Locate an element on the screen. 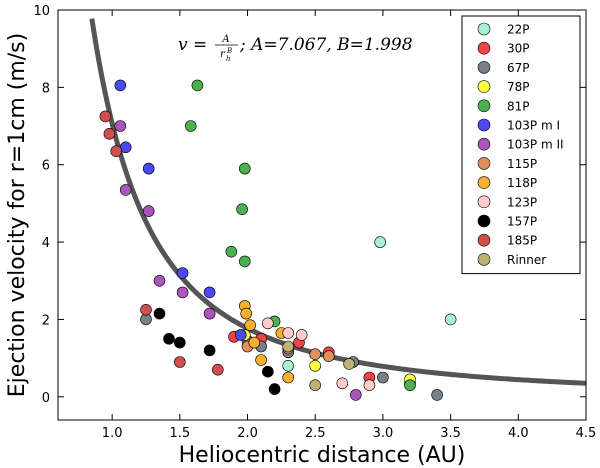  legend-label: Rinner is located at coordinates (526, 260).